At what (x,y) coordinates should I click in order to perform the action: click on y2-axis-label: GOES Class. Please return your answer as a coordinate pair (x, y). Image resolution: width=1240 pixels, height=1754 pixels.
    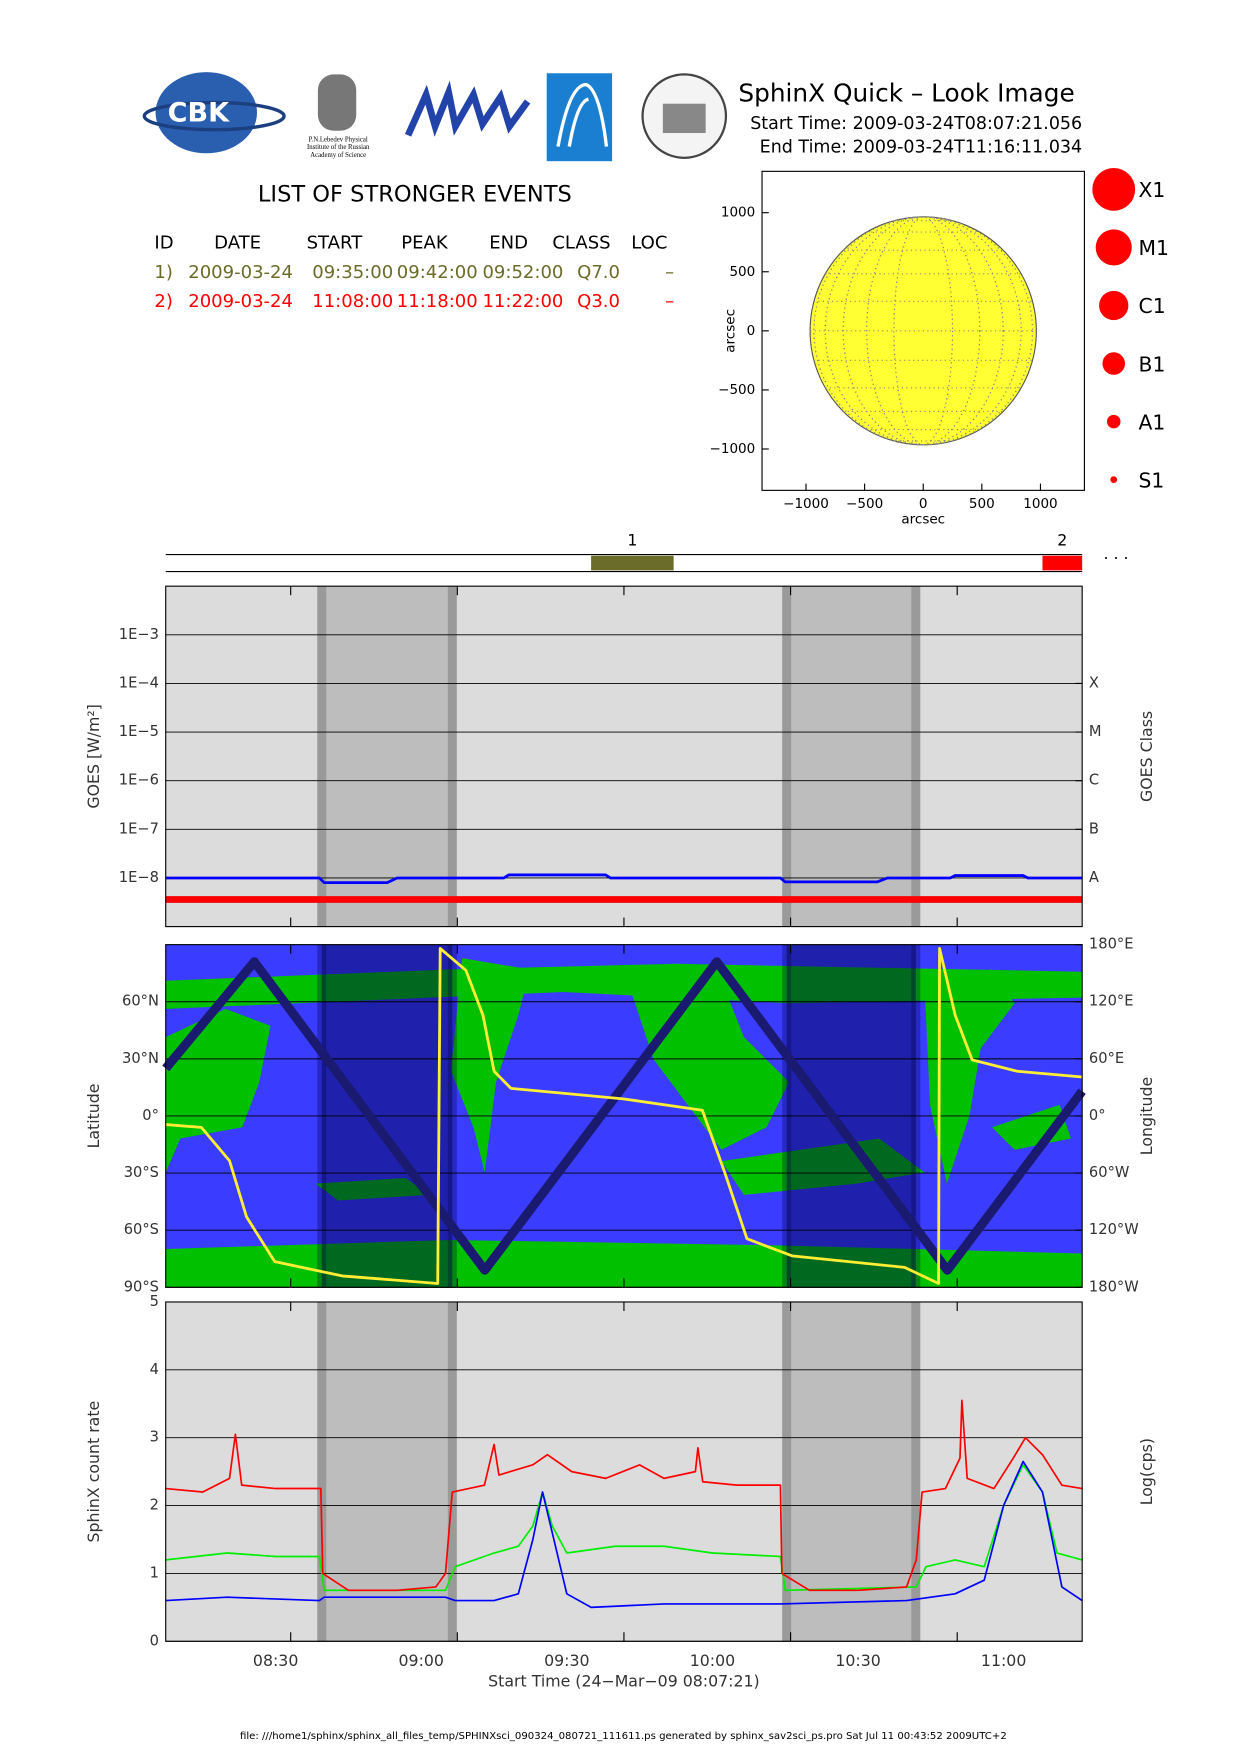
    Looking at the image, I should click on (1146, 756).